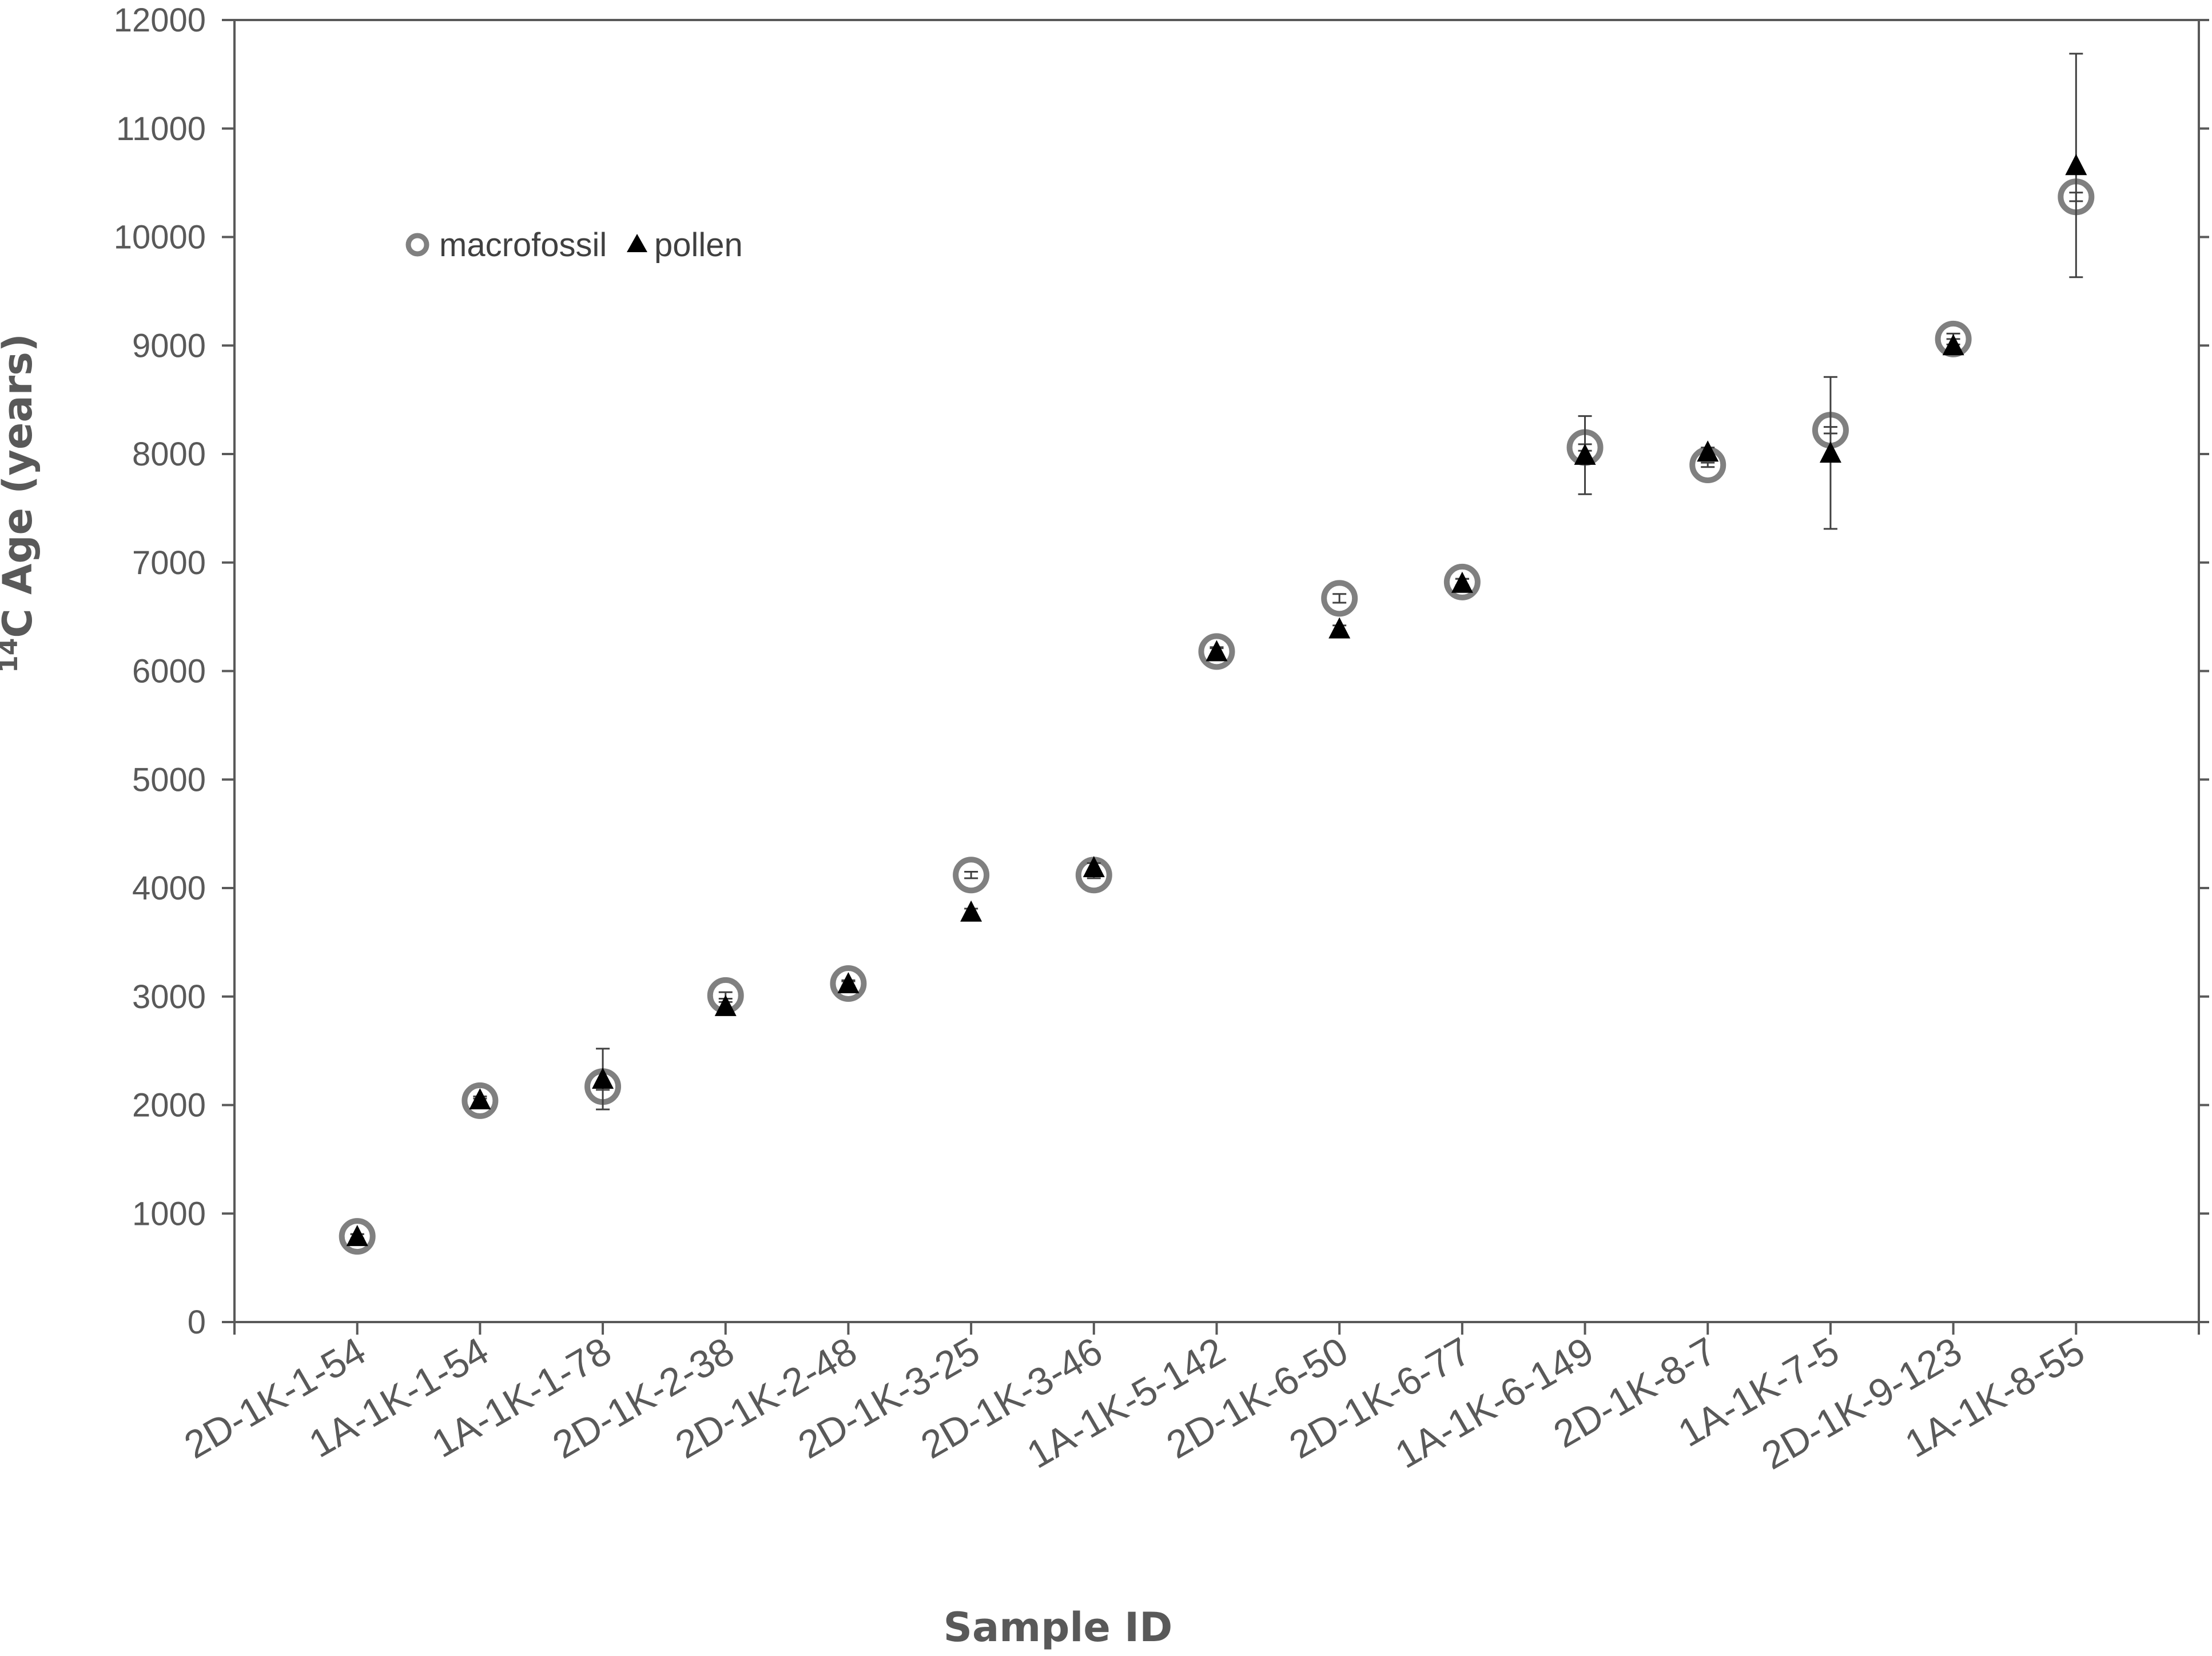 The image size is (2212, 1656). I want to click on y-tick-label: 6000, so click(169, 672).